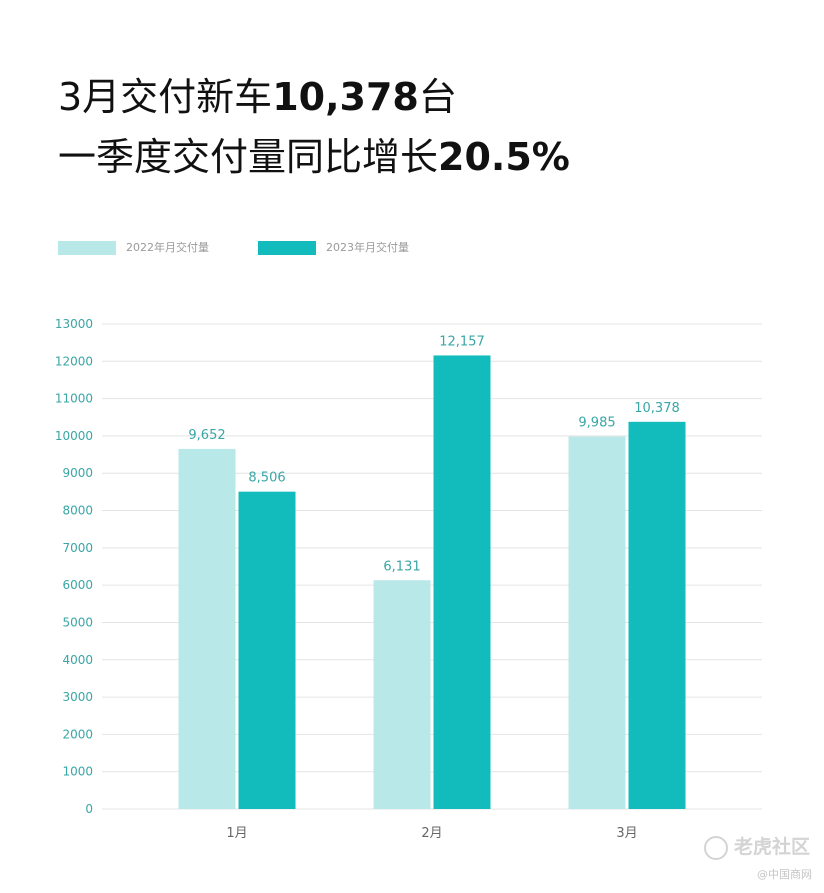  I want to click on title-line-1-prefix: 3月交付新车, so click(165, 97).